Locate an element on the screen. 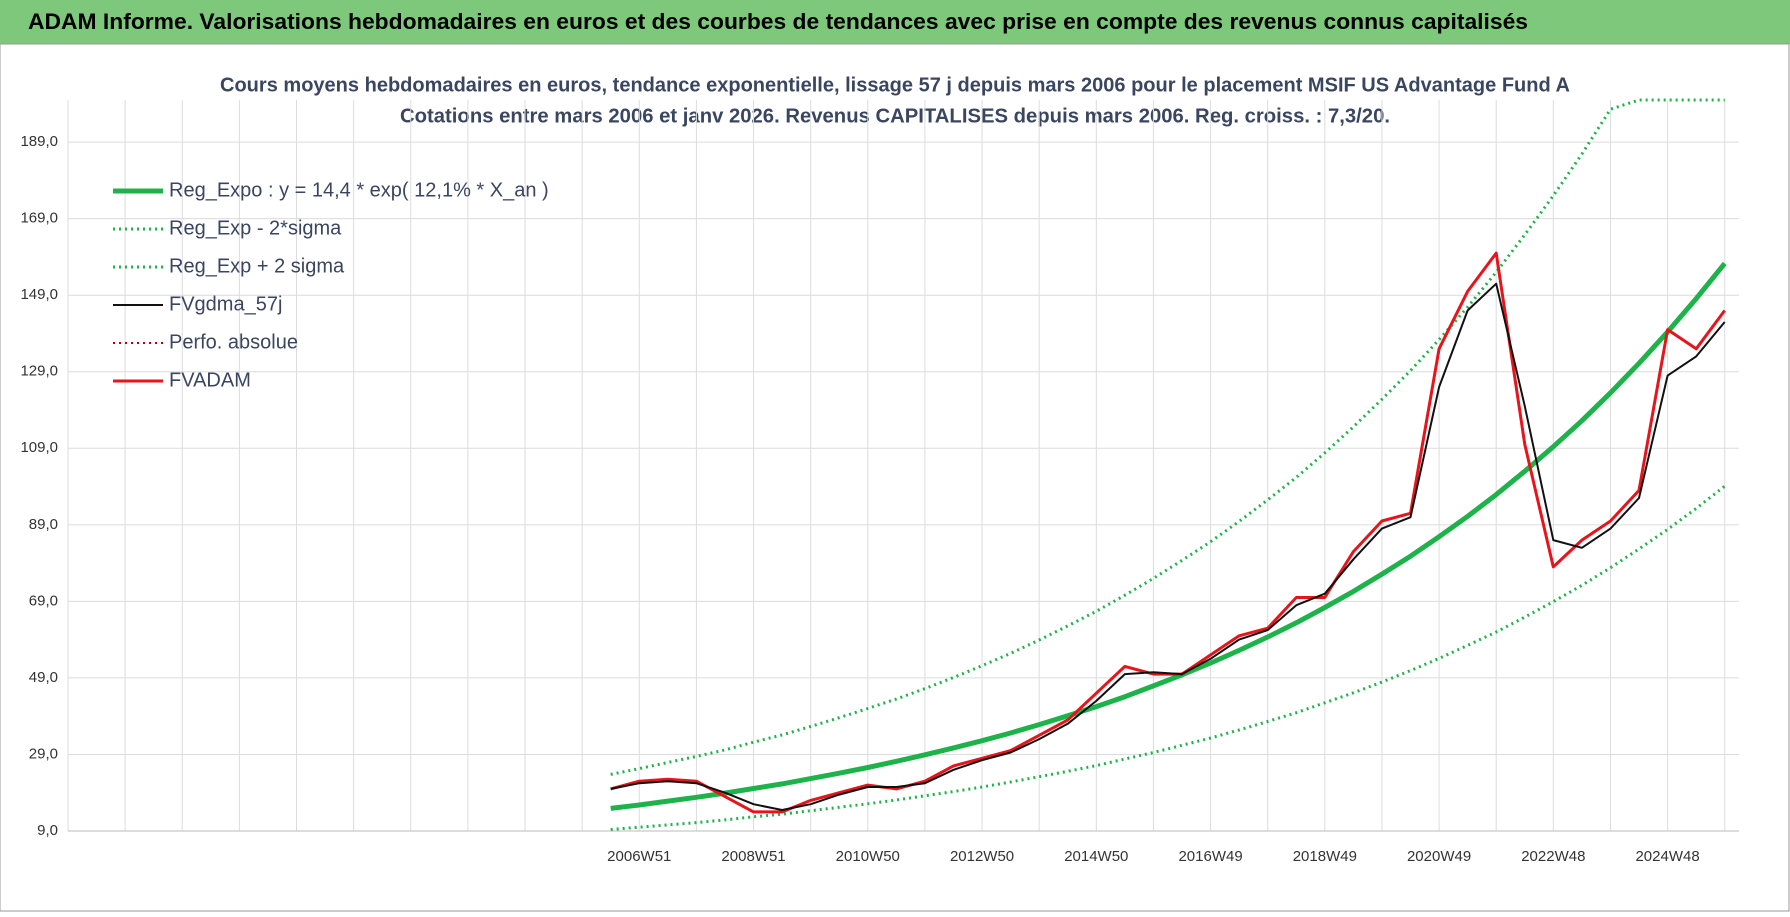  header-bar is located at coordinates (895, 22).